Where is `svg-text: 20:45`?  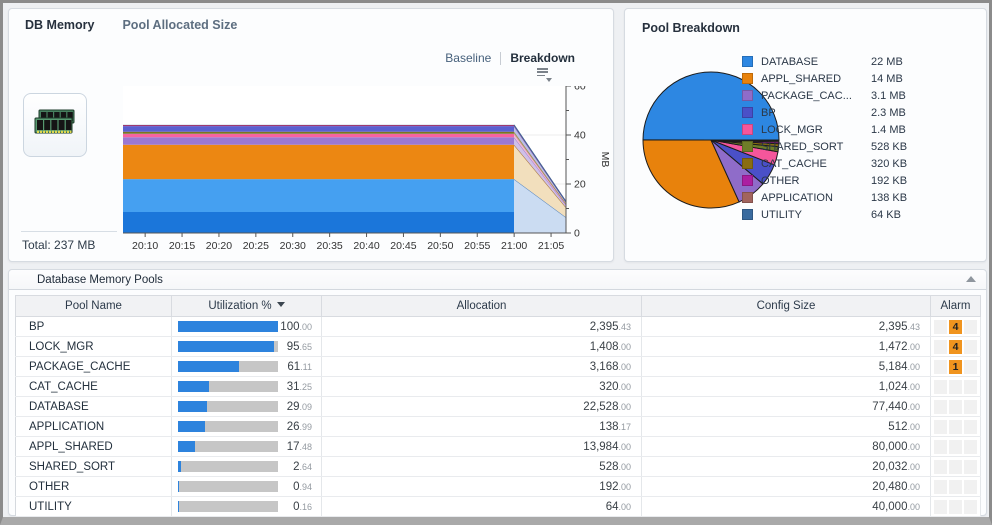 svg-text: 20:45 is located at coordinates (403, 246).